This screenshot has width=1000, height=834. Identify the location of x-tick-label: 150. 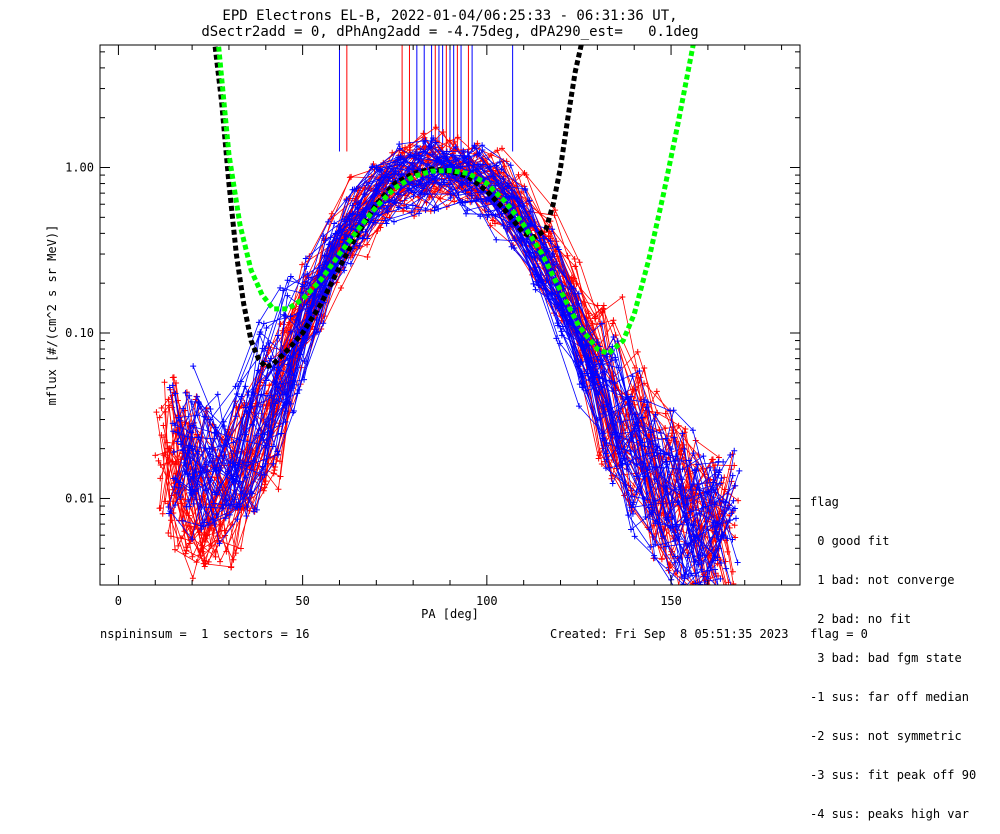
(671, 601).